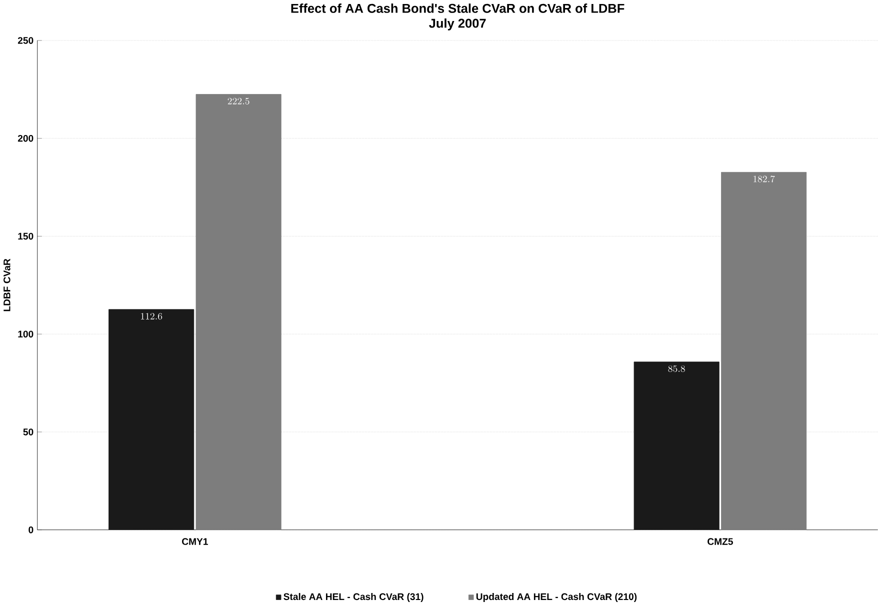 The image size is (878, 606). What do you see at coordinates (720, 542) in the screenshot?
I see `x-tick-label: CMZ5` at bounding box center [720, 542].